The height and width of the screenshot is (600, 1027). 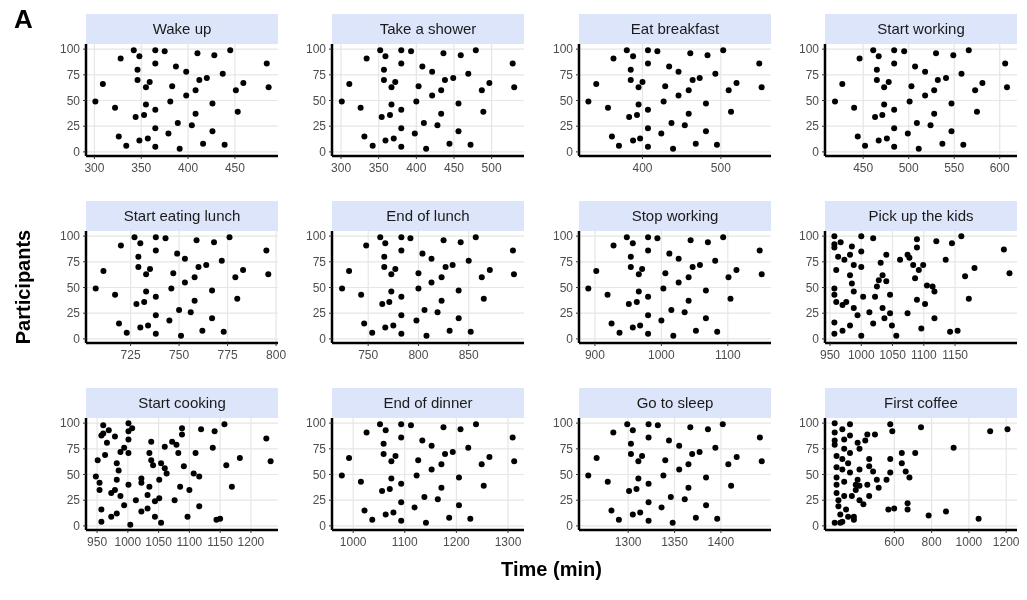 What do you see at coordinates (830, 355) in the screenshot?
I see `x-tick-label: 950` at bounding box center [830, 355].